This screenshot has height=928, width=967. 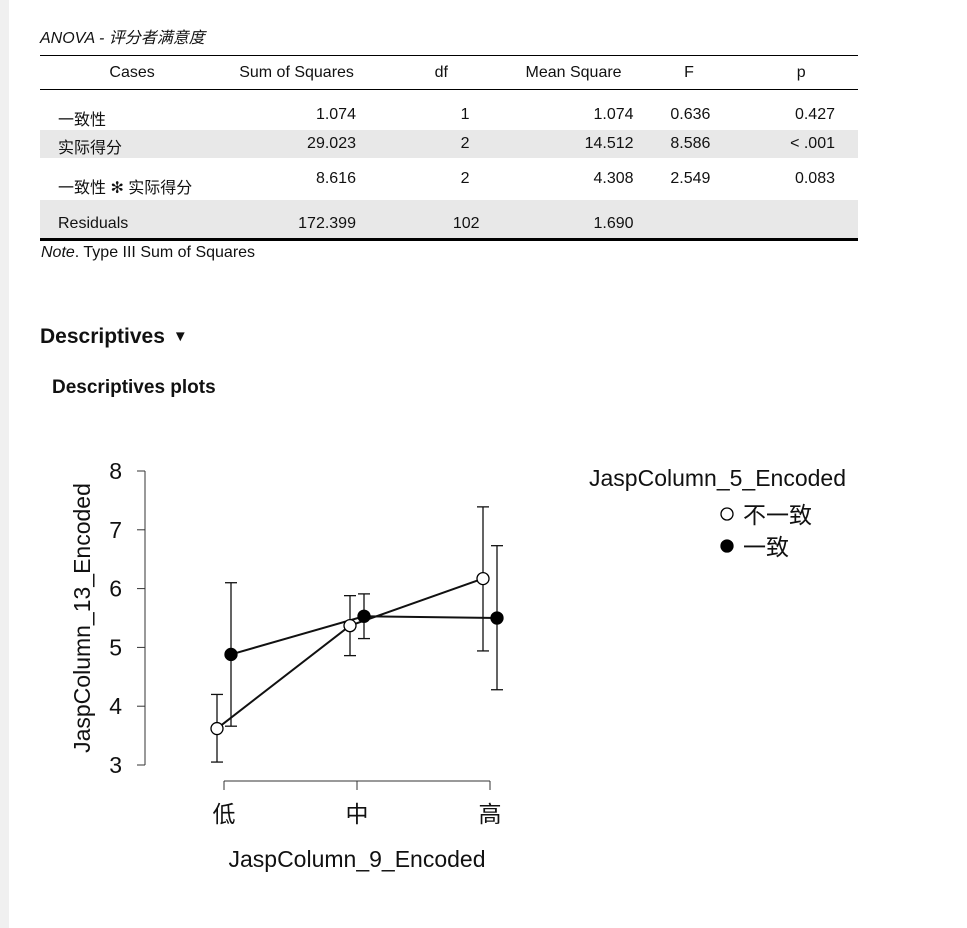 What do you see at coordinates (134, 387) in the screenshot?
I see `descriptives-plots-heading: Descriptives plots` at bounding box center [134, 387].